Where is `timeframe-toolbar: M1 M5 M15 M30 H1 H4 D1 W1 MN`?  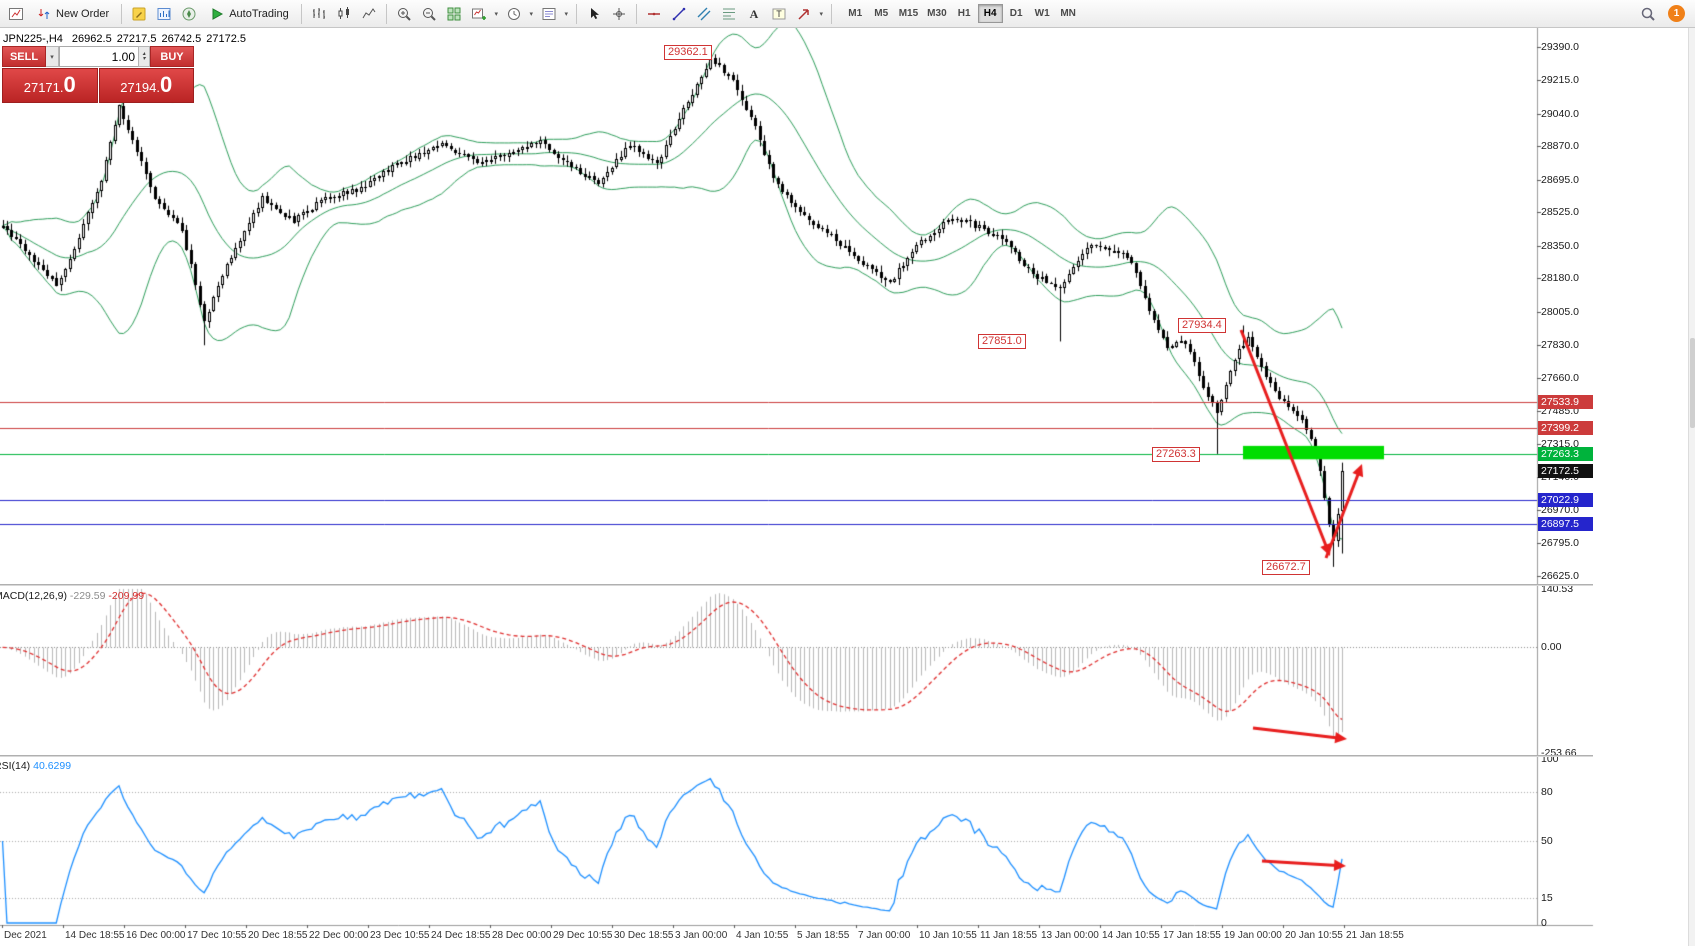 timeframe-toolbar: M1 M5 M15 M30 H1 H4 D1 W1 MN is located at coordinates (962, 13).